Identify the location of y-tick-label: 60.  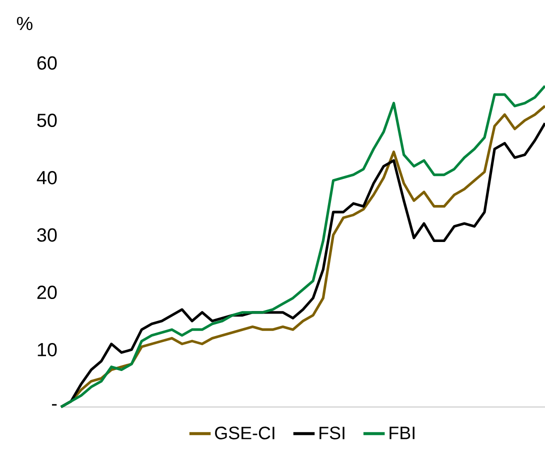
(47, 63).